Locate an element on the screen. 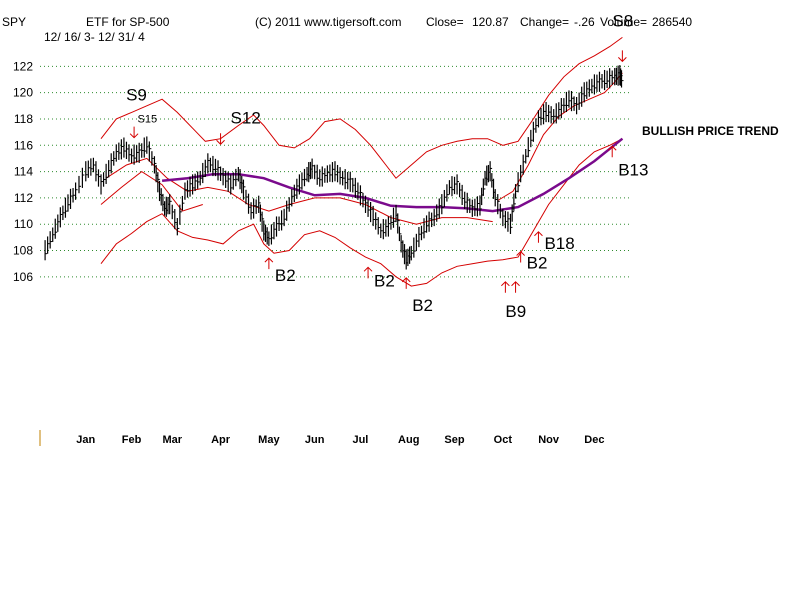  signal-b13-arrow is located at coordinates (612, 151).